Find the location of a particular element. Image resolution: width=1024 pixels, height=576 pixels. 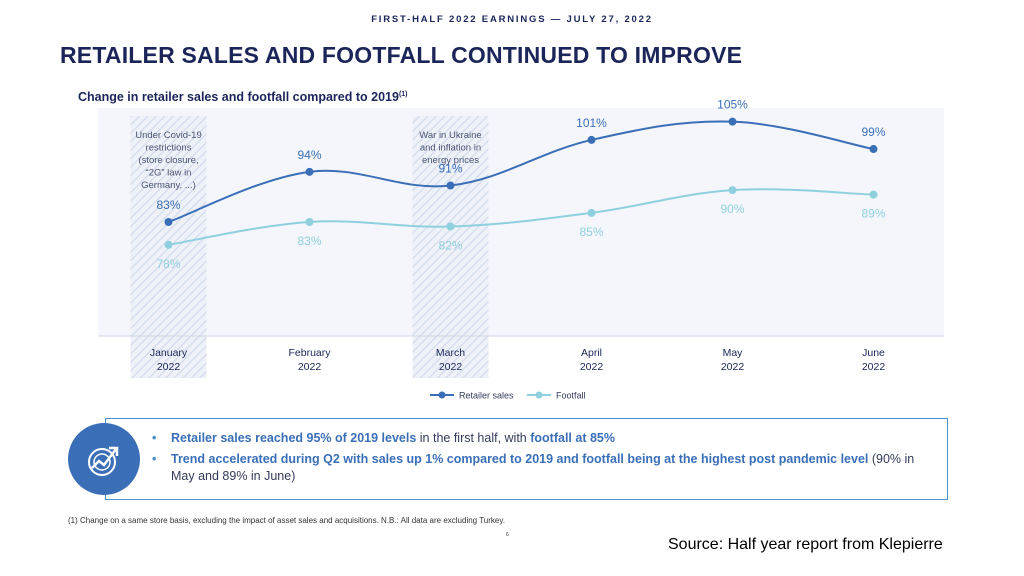

footnote-marker: (1) is located at coordinates (403, 94).